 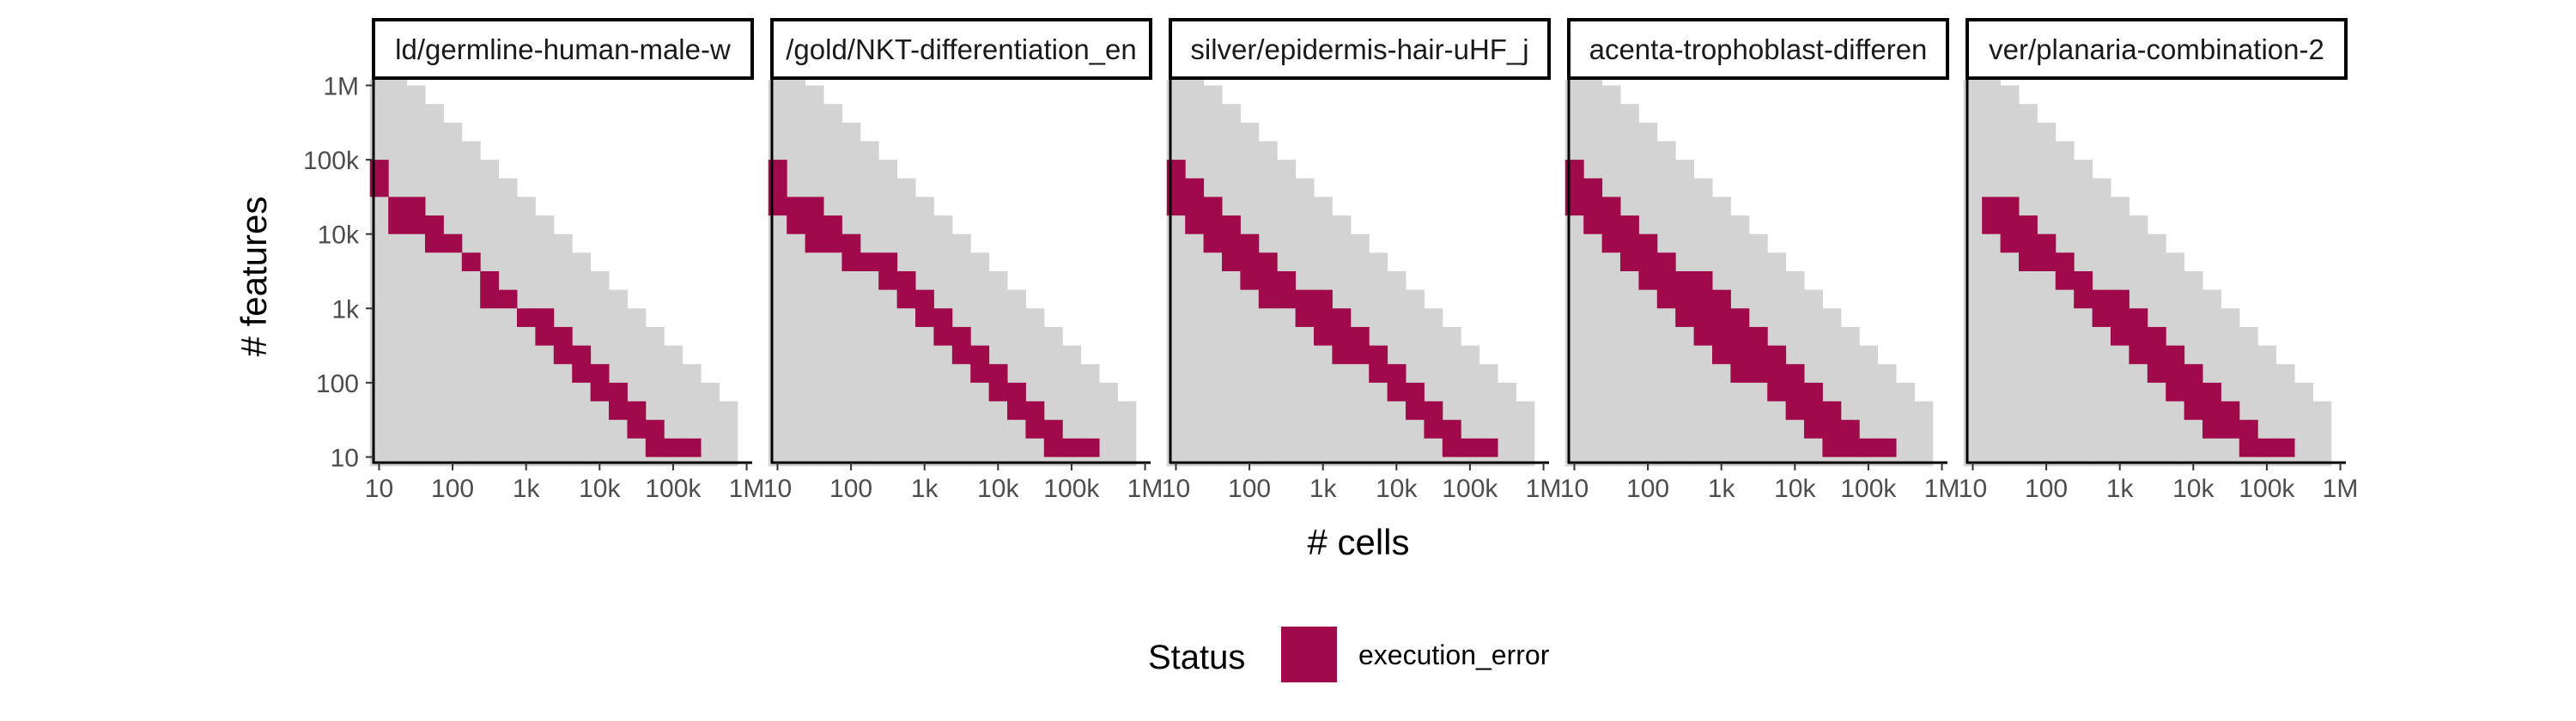 I want to click on y-axis-title: # features, so click(x=254, y=277).